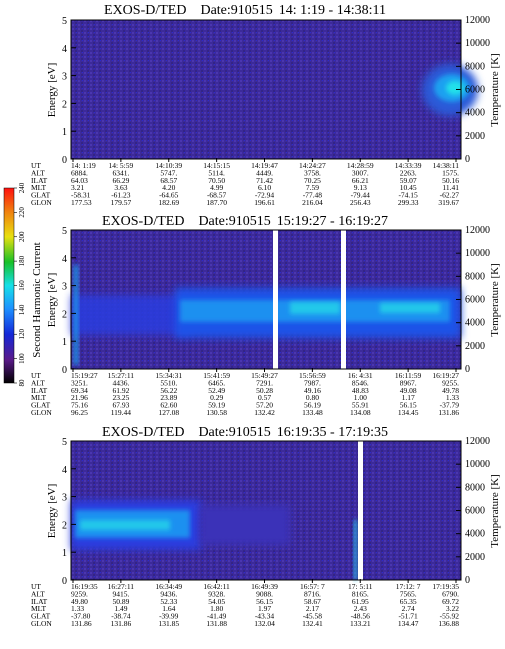 This screenshot has width=505, height=649. What do you see at coordinates (216, 187) in the screenshot?
I see `ephemeris-cell: 4.99` at bounding box center [216, 187].